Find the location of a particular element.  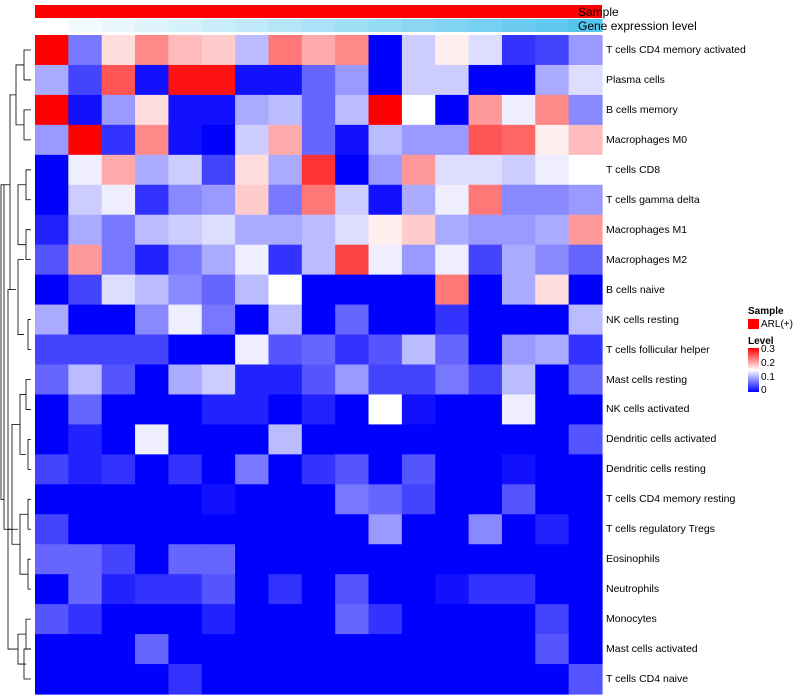

row-label: Mast cells activated is located at coordinates (652, 649).